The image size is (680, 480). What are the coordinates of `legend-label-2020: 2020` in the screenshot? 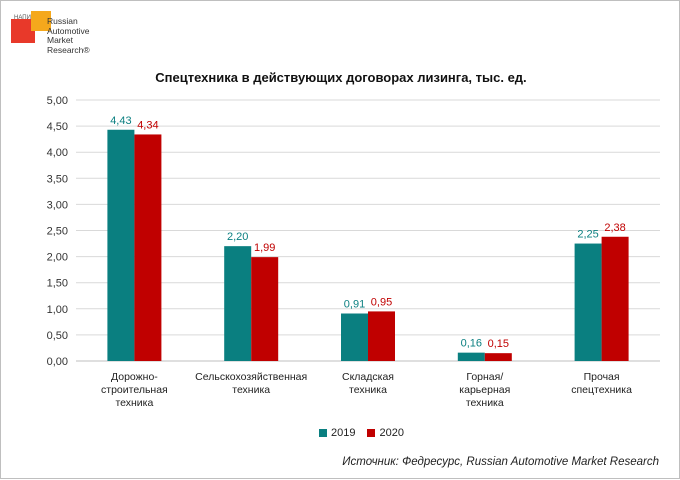 It's located at (391, 433).